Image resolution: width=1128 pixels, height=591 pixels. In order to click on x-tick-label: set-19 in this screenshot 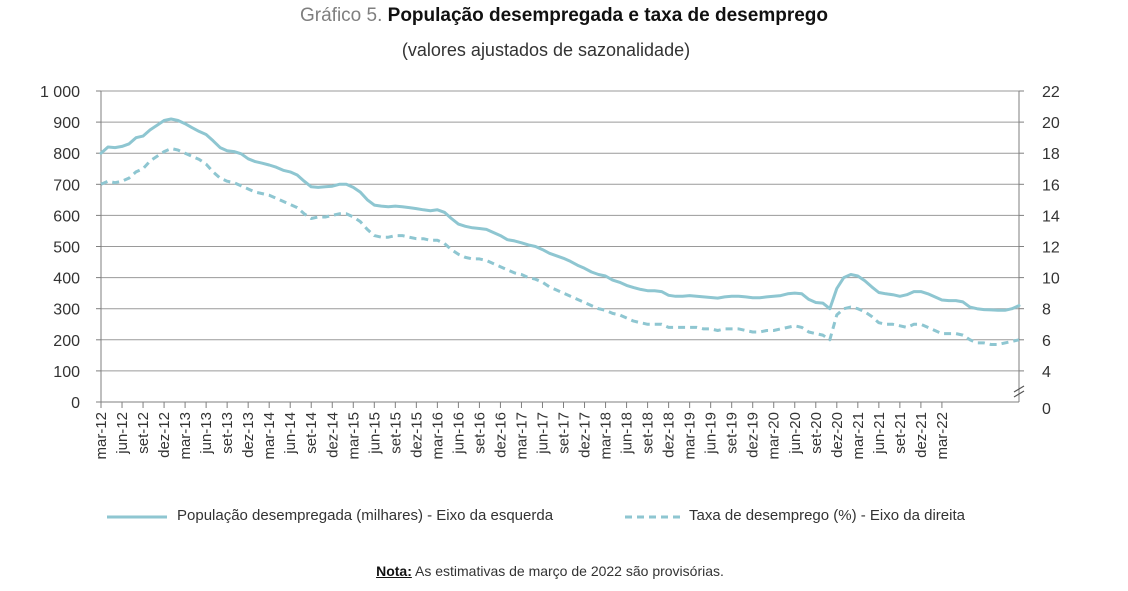, I will do `click(732, 433)`.